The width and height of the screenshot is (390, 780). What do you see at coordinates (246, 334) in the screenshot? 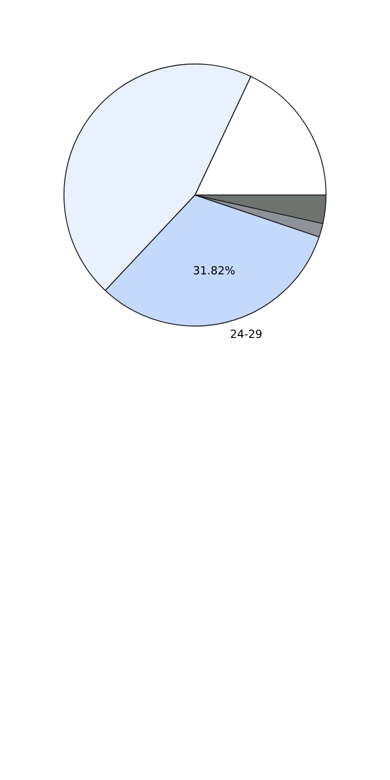
I see `slice-label: 24-29` at bounding box center [246, 334].